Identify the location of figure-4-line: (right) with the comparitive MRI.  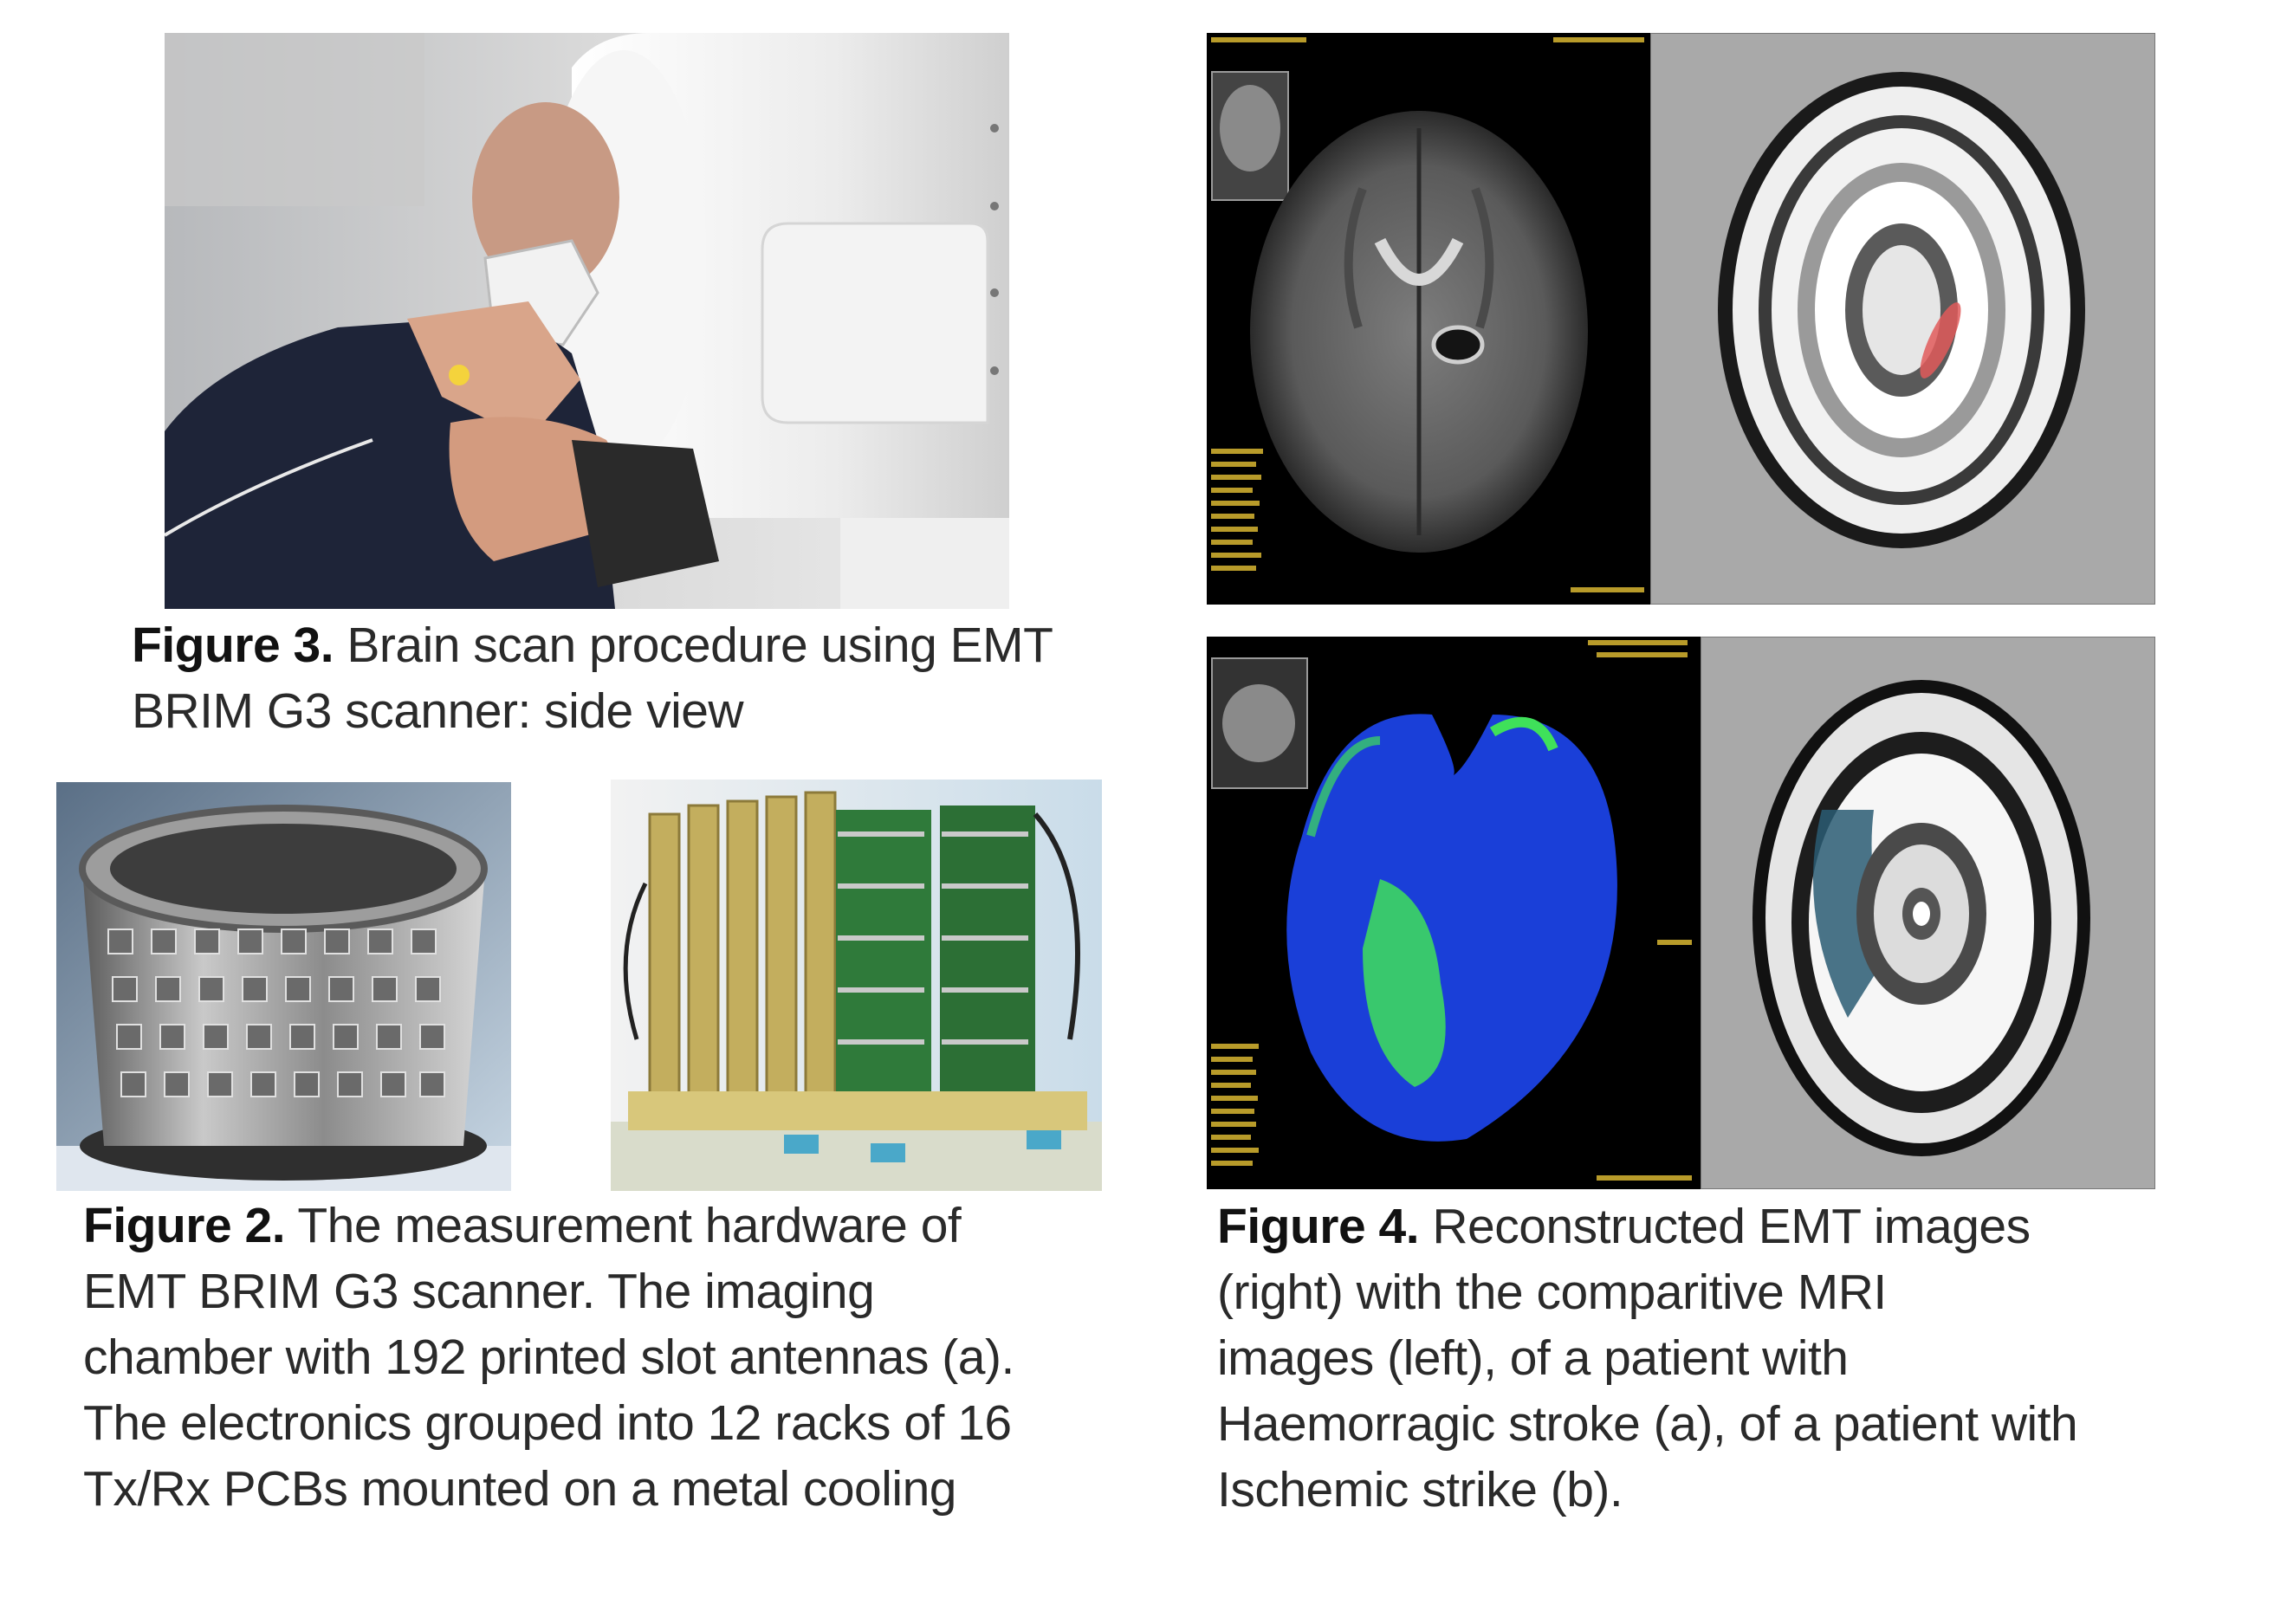
(1552, 1292).